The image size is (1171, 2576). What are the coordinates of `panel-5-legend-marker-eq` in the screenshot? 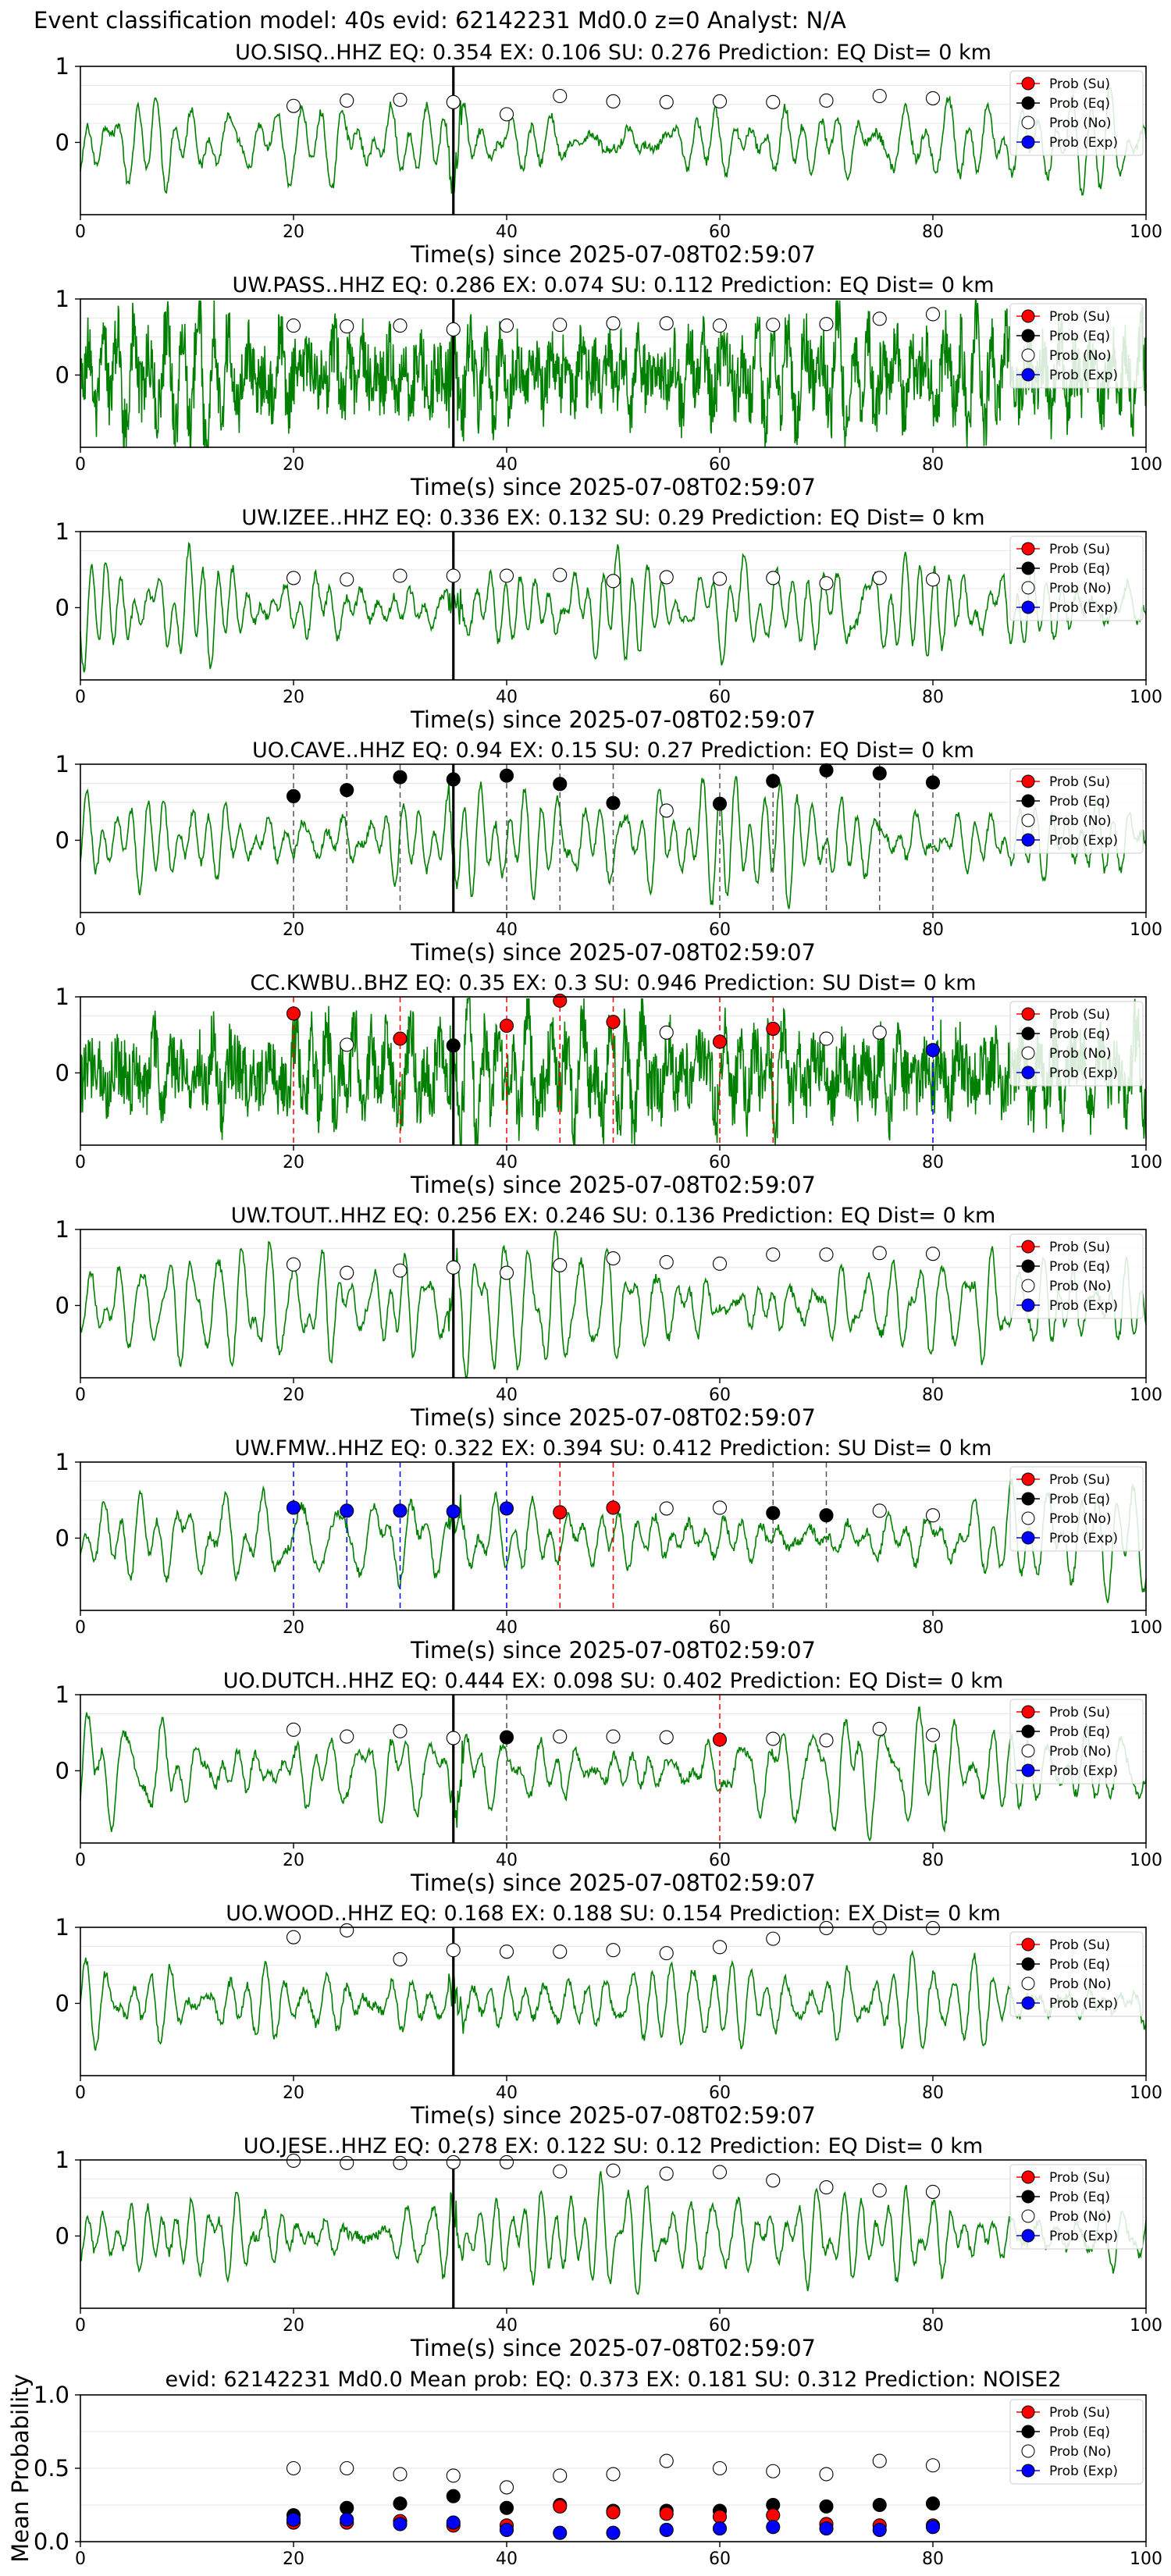 It's located at (1028, 1033).